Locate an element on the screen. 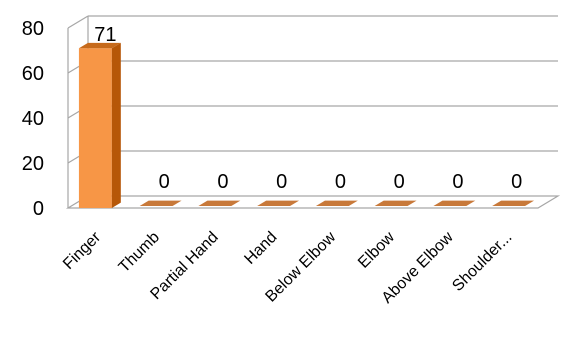  bar-finger-side is located at coordinates (116, 125).